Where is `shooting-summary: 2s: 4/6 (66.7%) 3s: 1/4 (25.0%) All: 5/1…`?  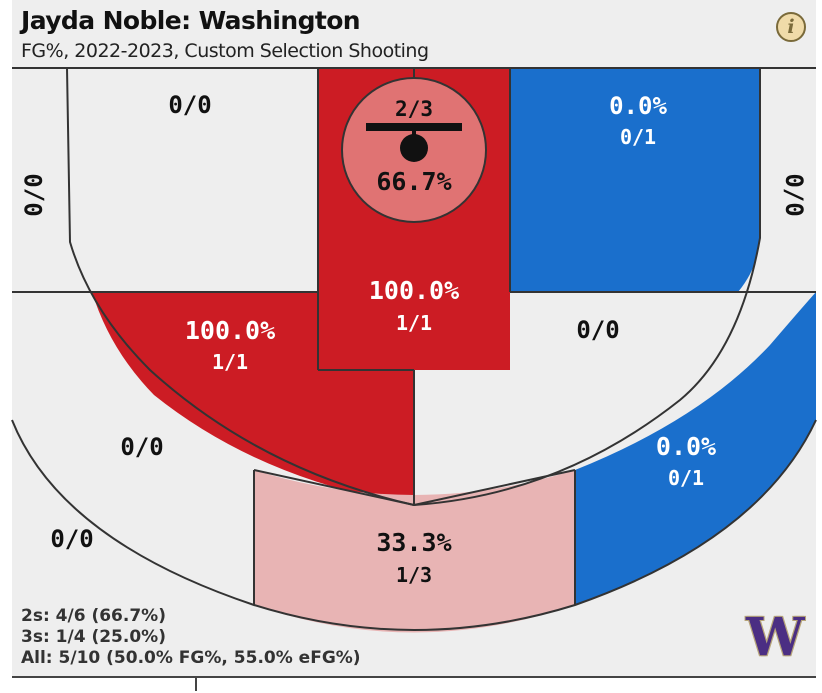
shooting-summary: 2s: 4/6 (66.7%) 3s: 1/4 (25.0%) All: 5/1… is located at coordinates (191, 637).